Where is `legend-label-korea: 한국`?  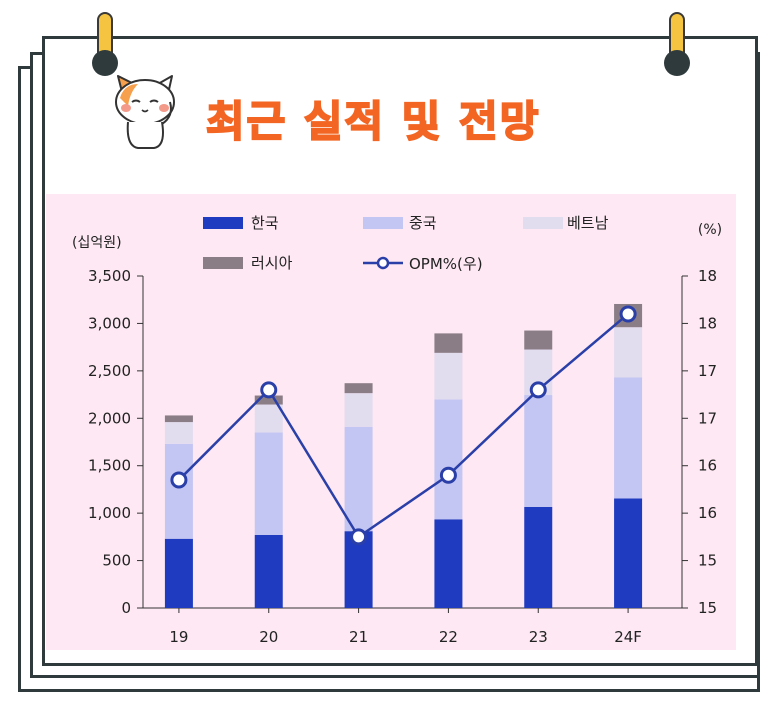 legend-label-korea: 한국 is located at coordinates (265, 223).